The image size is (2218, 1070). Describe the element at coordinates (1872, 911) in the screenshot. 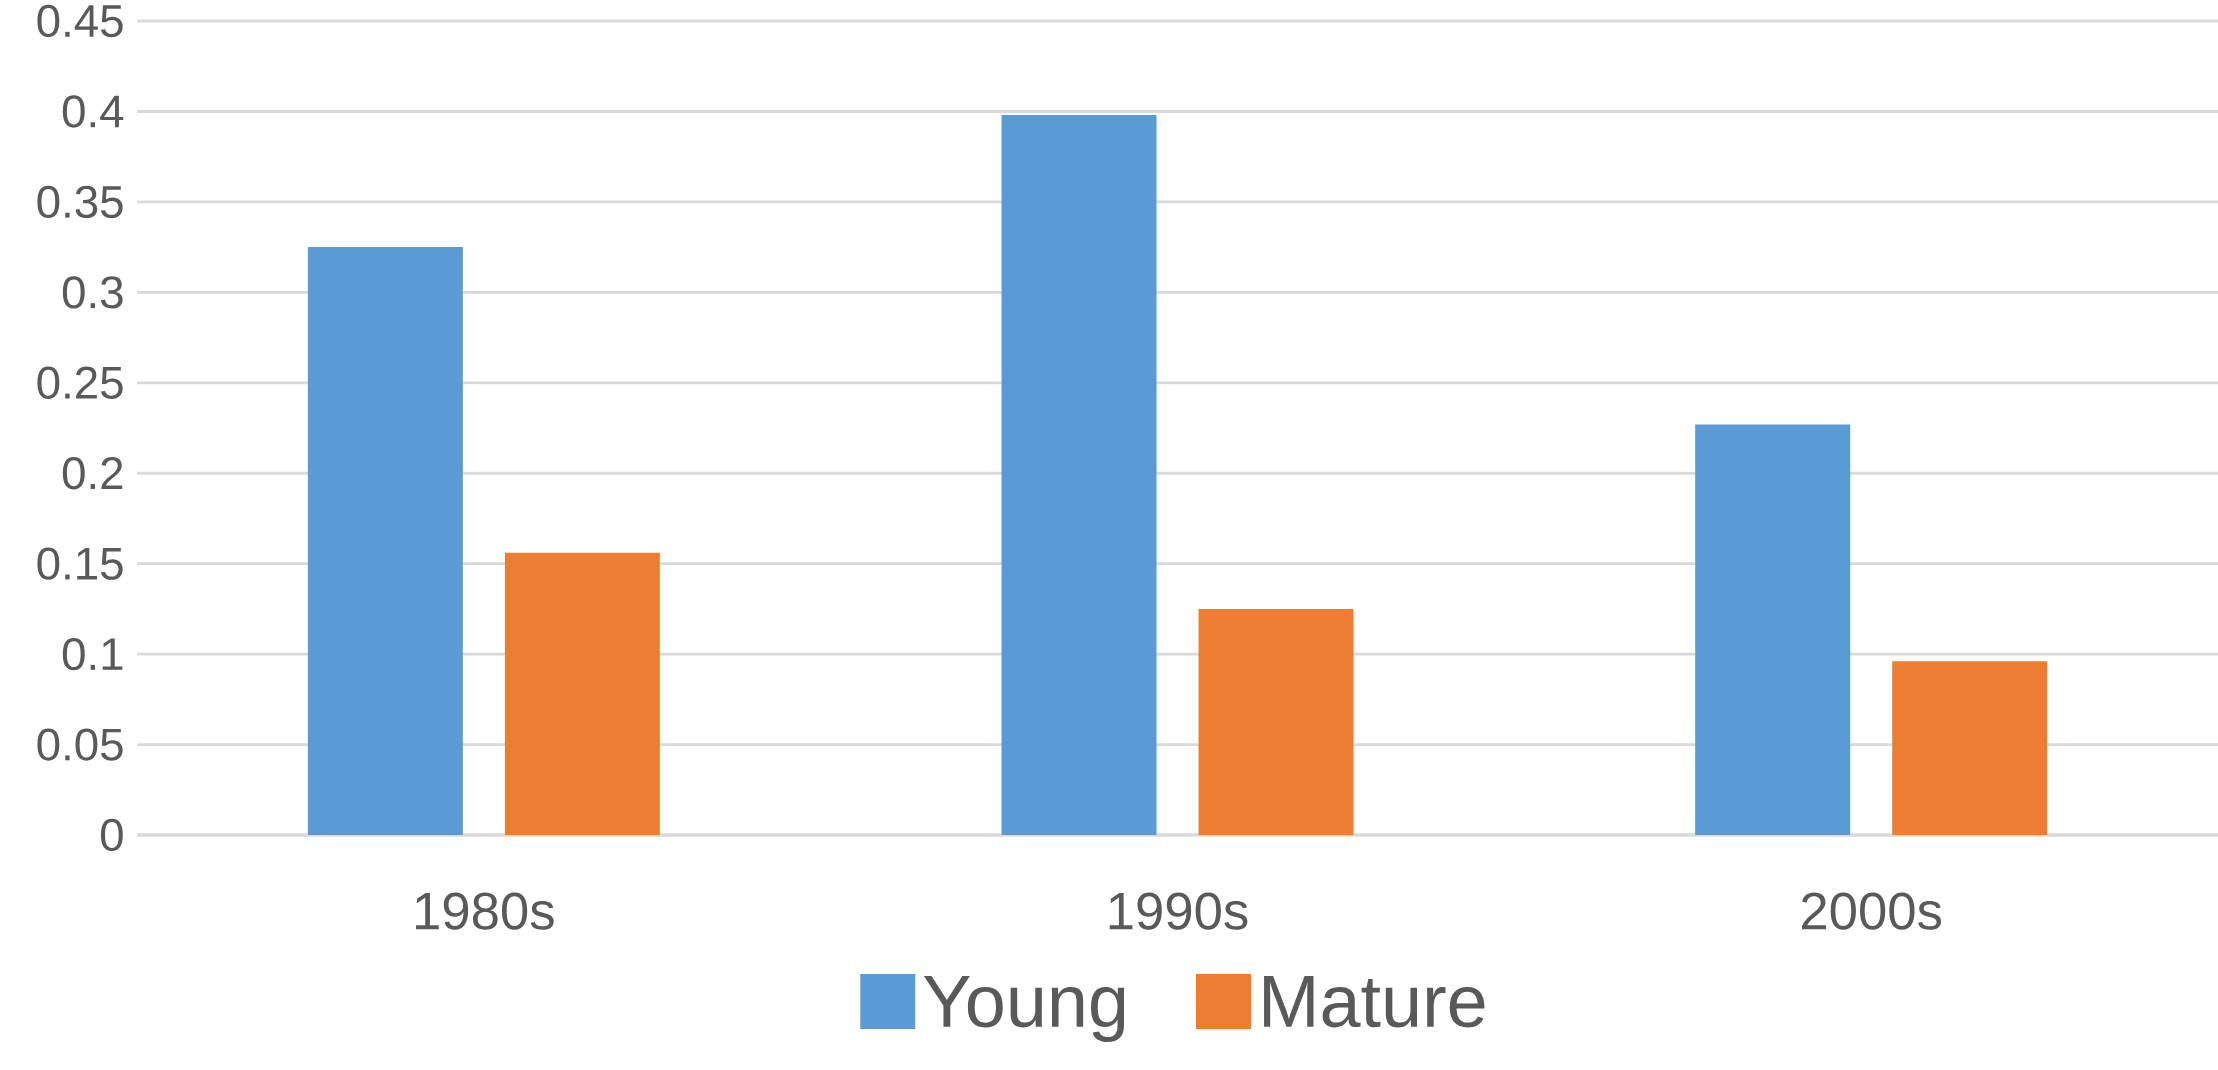

I see `x-tick-label: 2000s` at that location.